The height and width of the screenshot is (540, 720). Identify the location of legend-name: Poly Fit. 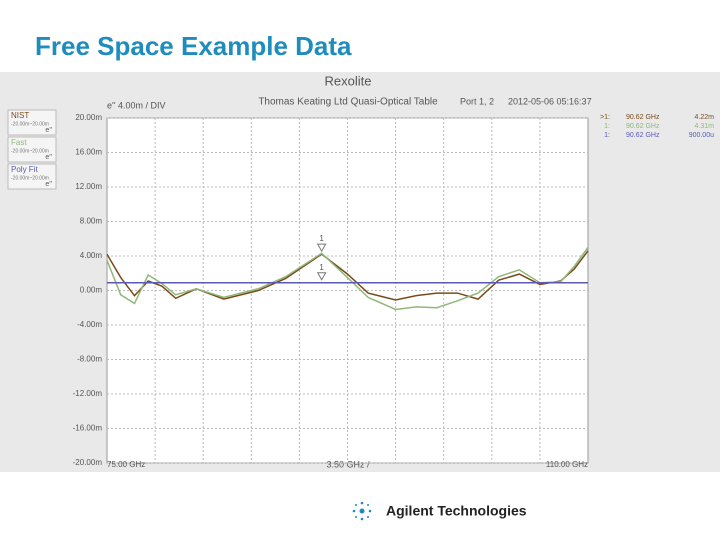
(24, 169).